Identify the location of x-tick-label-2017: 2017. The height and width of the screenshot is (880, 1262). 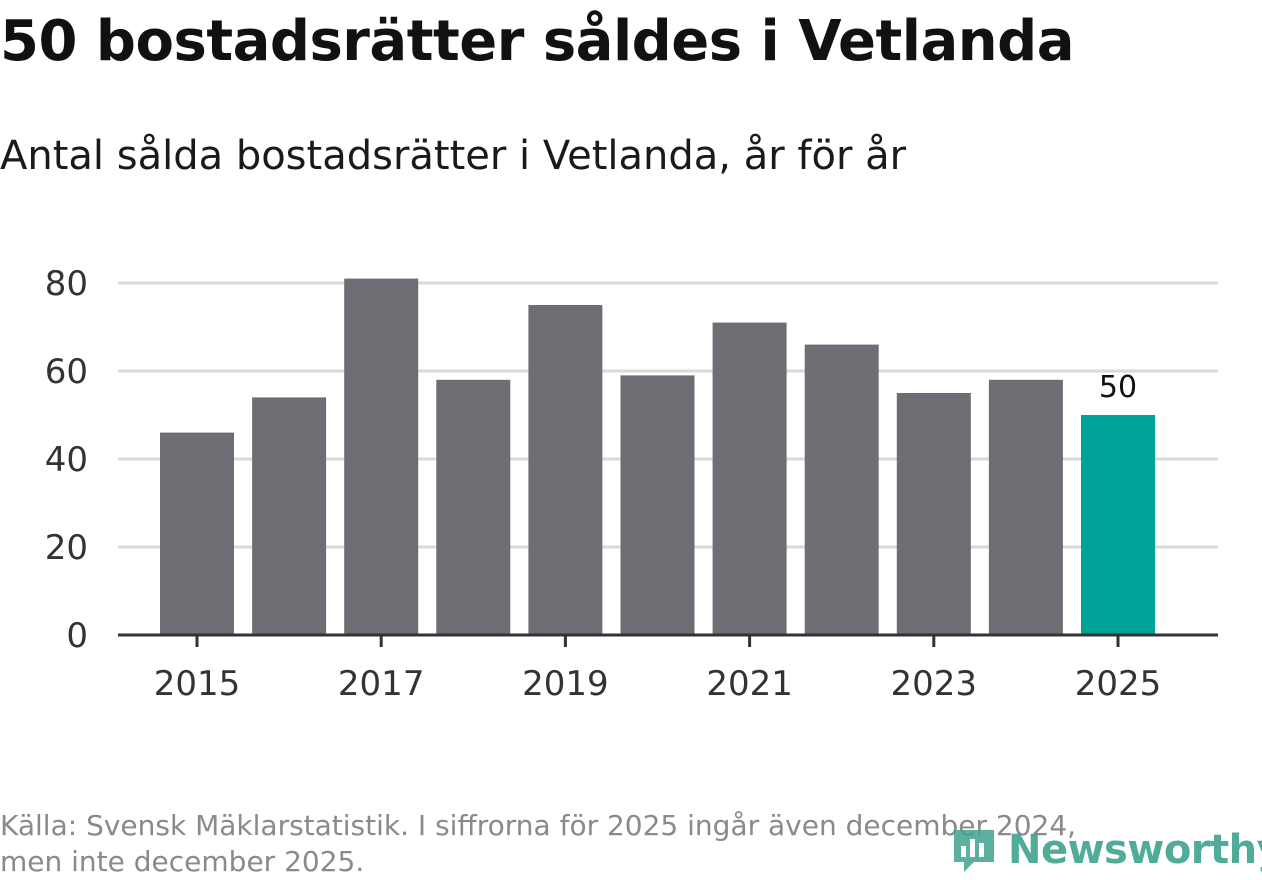
(381, 684).